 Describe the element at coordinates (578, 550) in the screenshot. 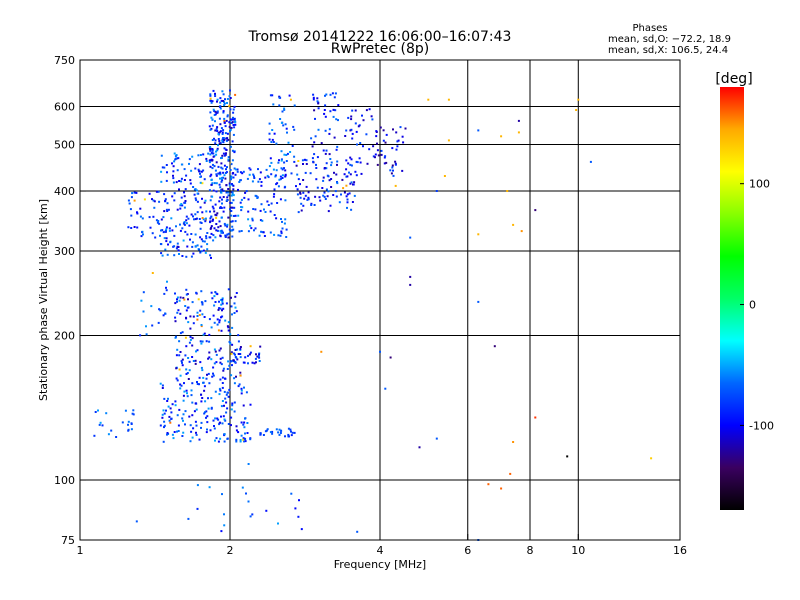

I see `x-tick-label: 10` at that location.